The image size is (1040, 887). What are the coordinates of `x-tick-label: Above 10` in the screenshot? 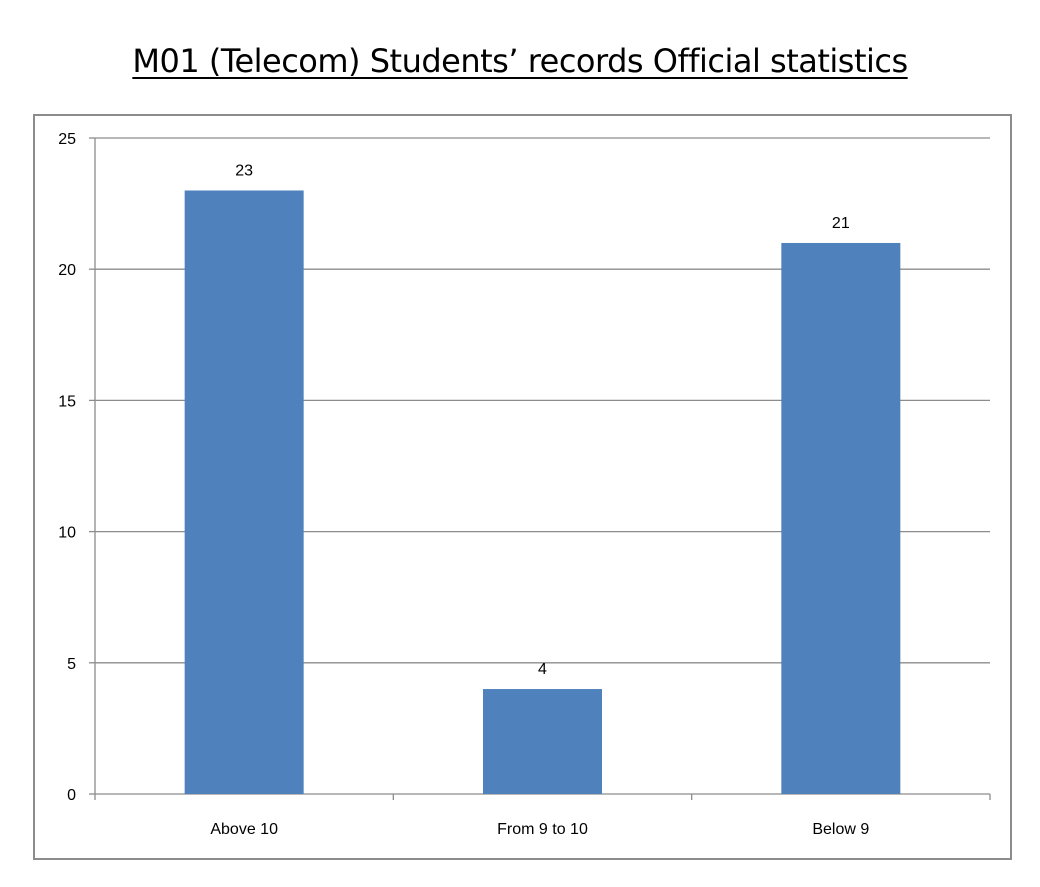 It's located at (244, 829).